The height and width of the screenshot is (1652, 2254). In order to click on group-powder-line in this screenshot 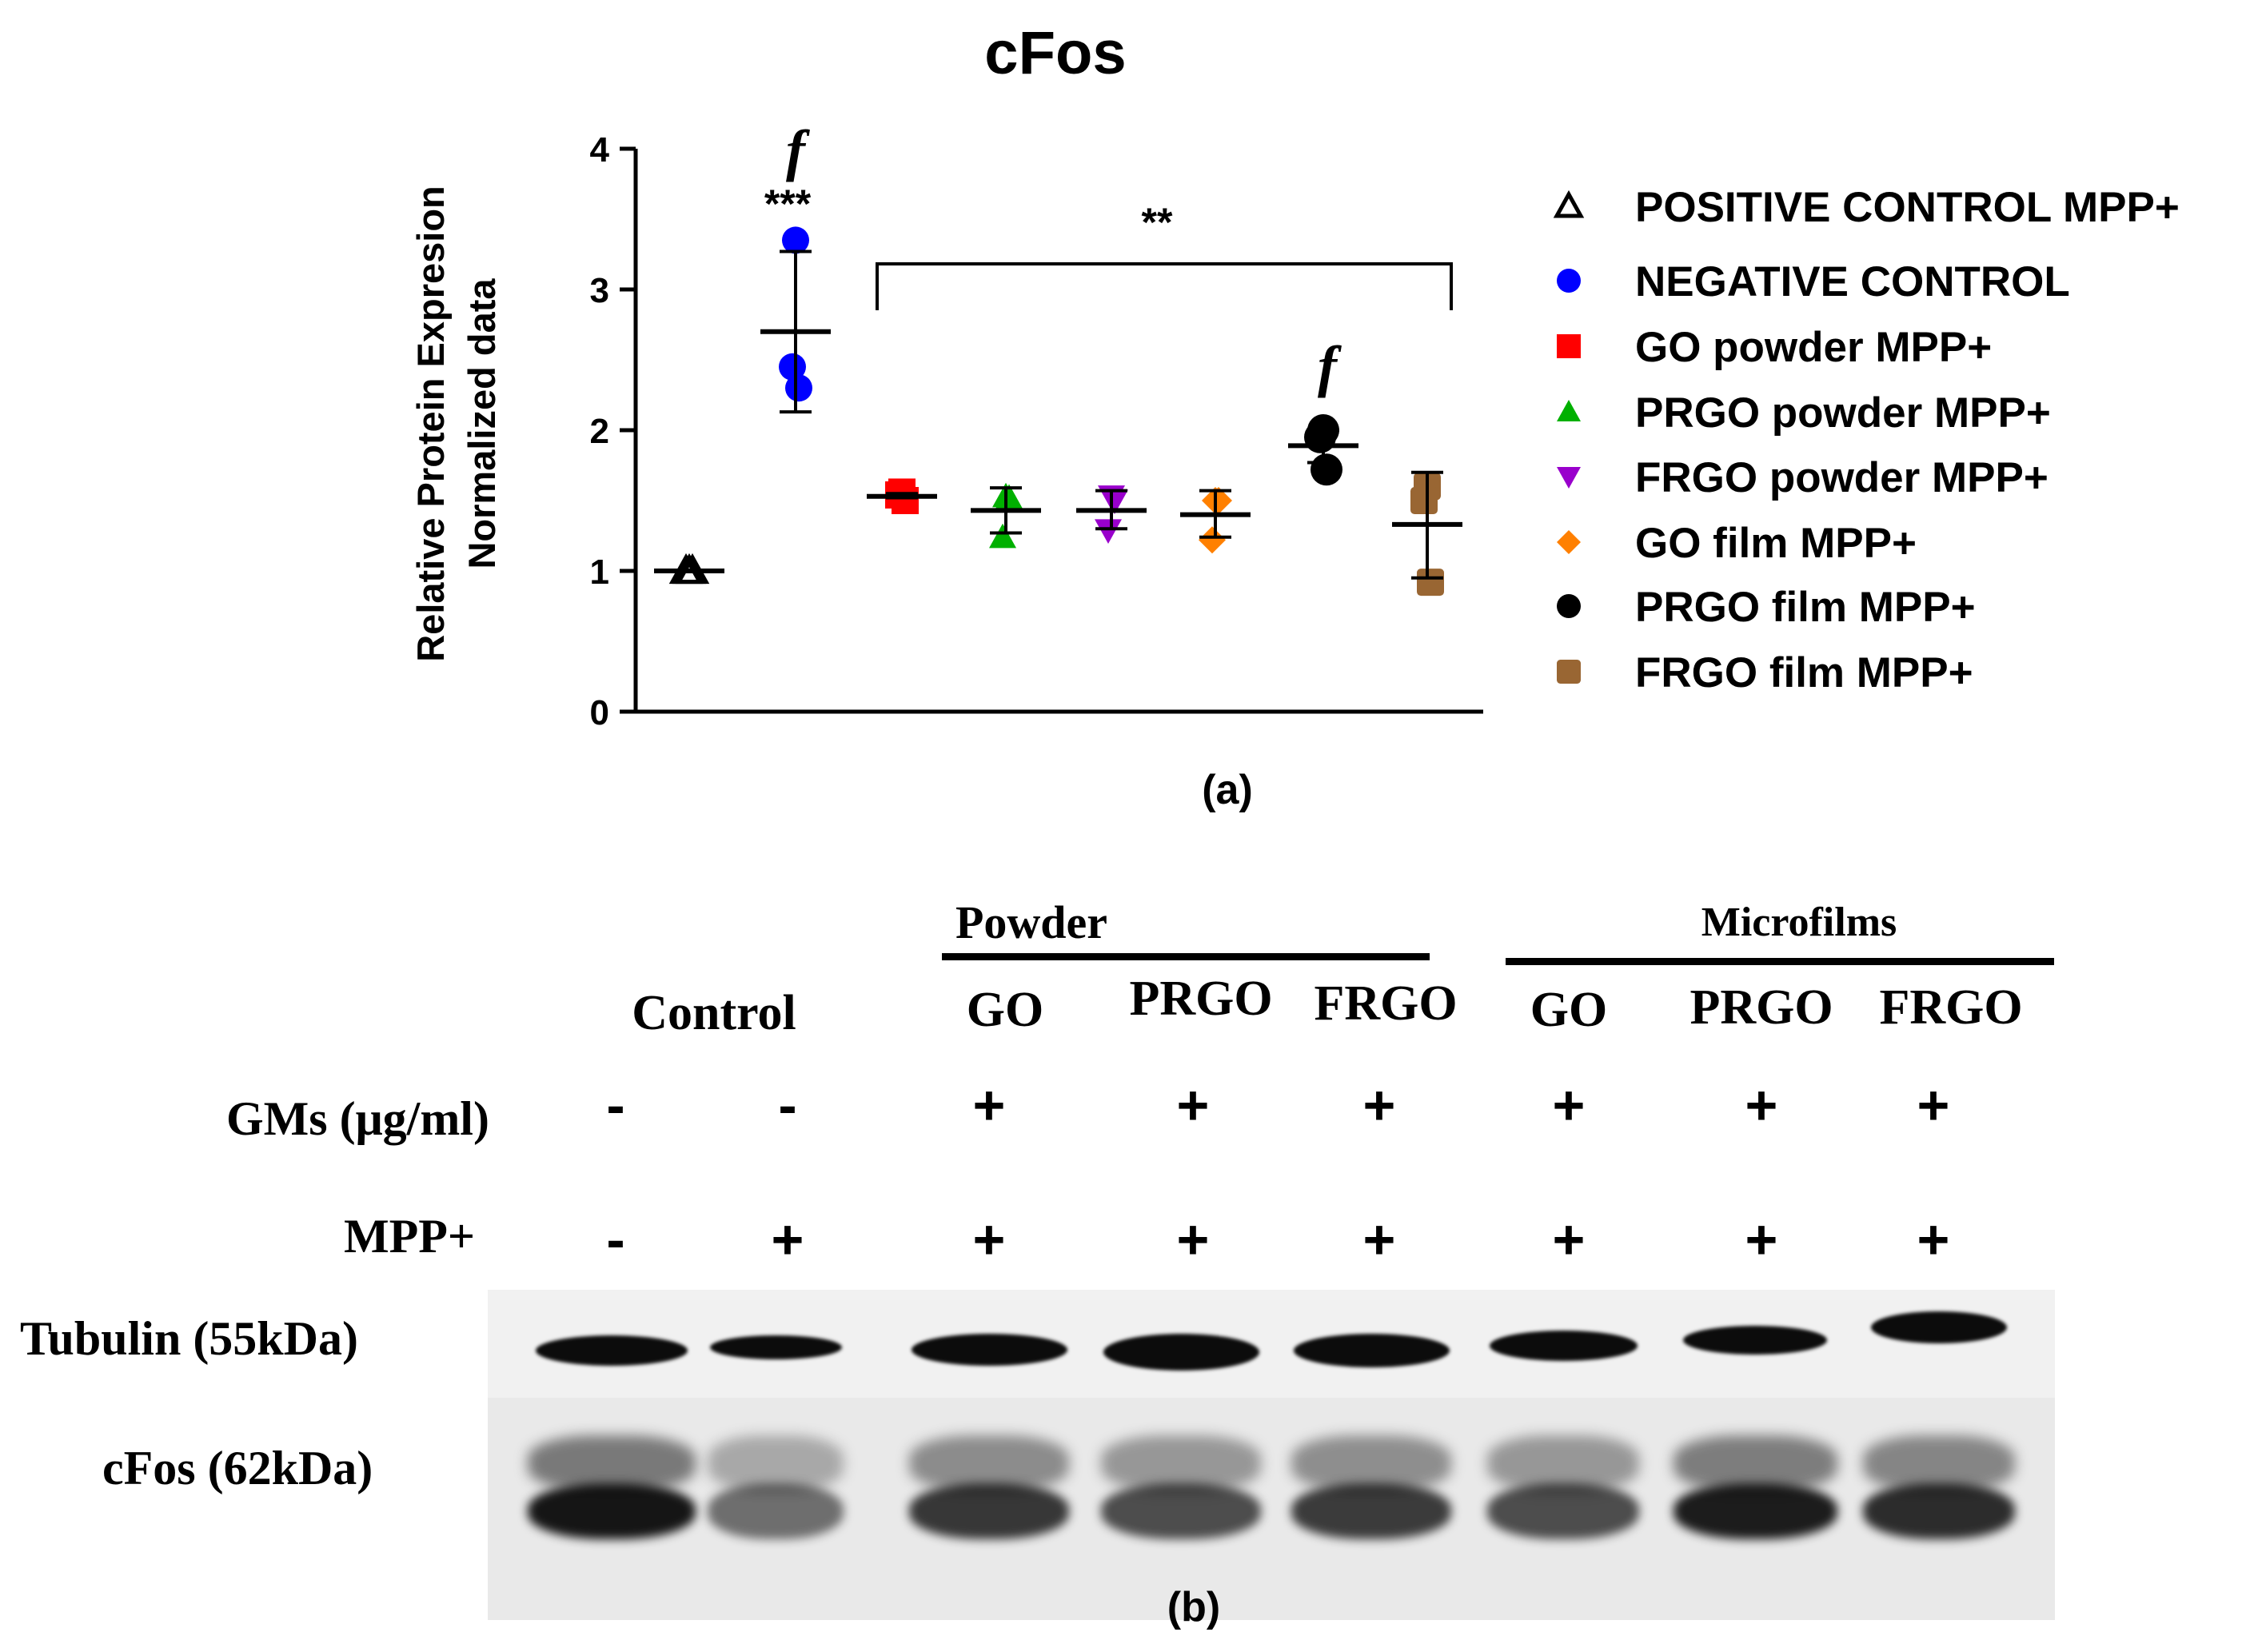, I will do `click(1186, 956)`.